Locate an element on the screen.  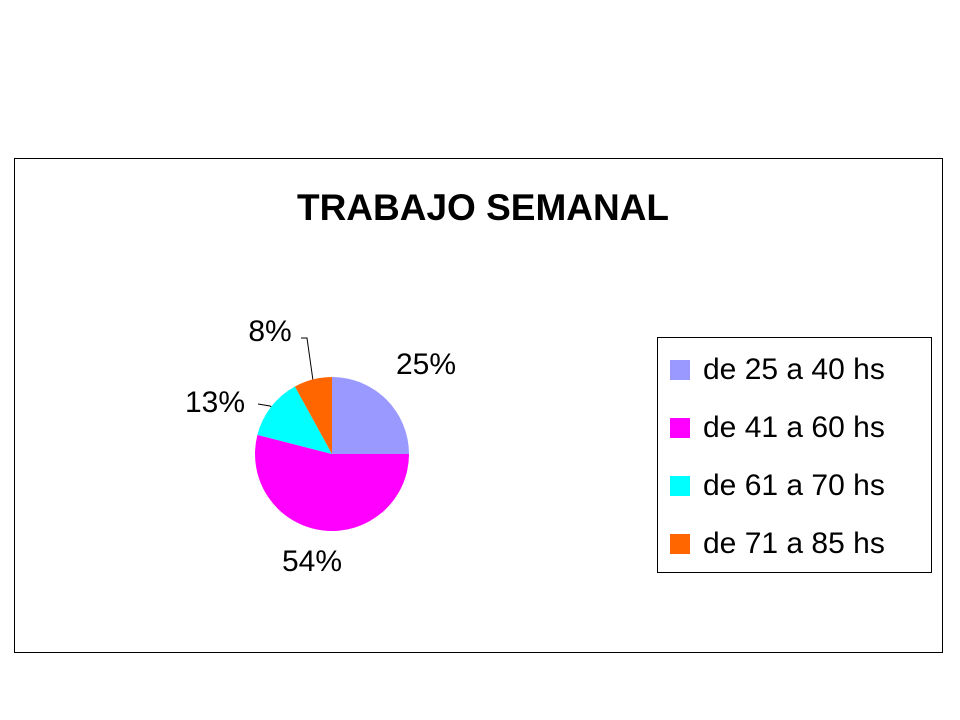
data-label: 54% is located at coordinates (312, 561).